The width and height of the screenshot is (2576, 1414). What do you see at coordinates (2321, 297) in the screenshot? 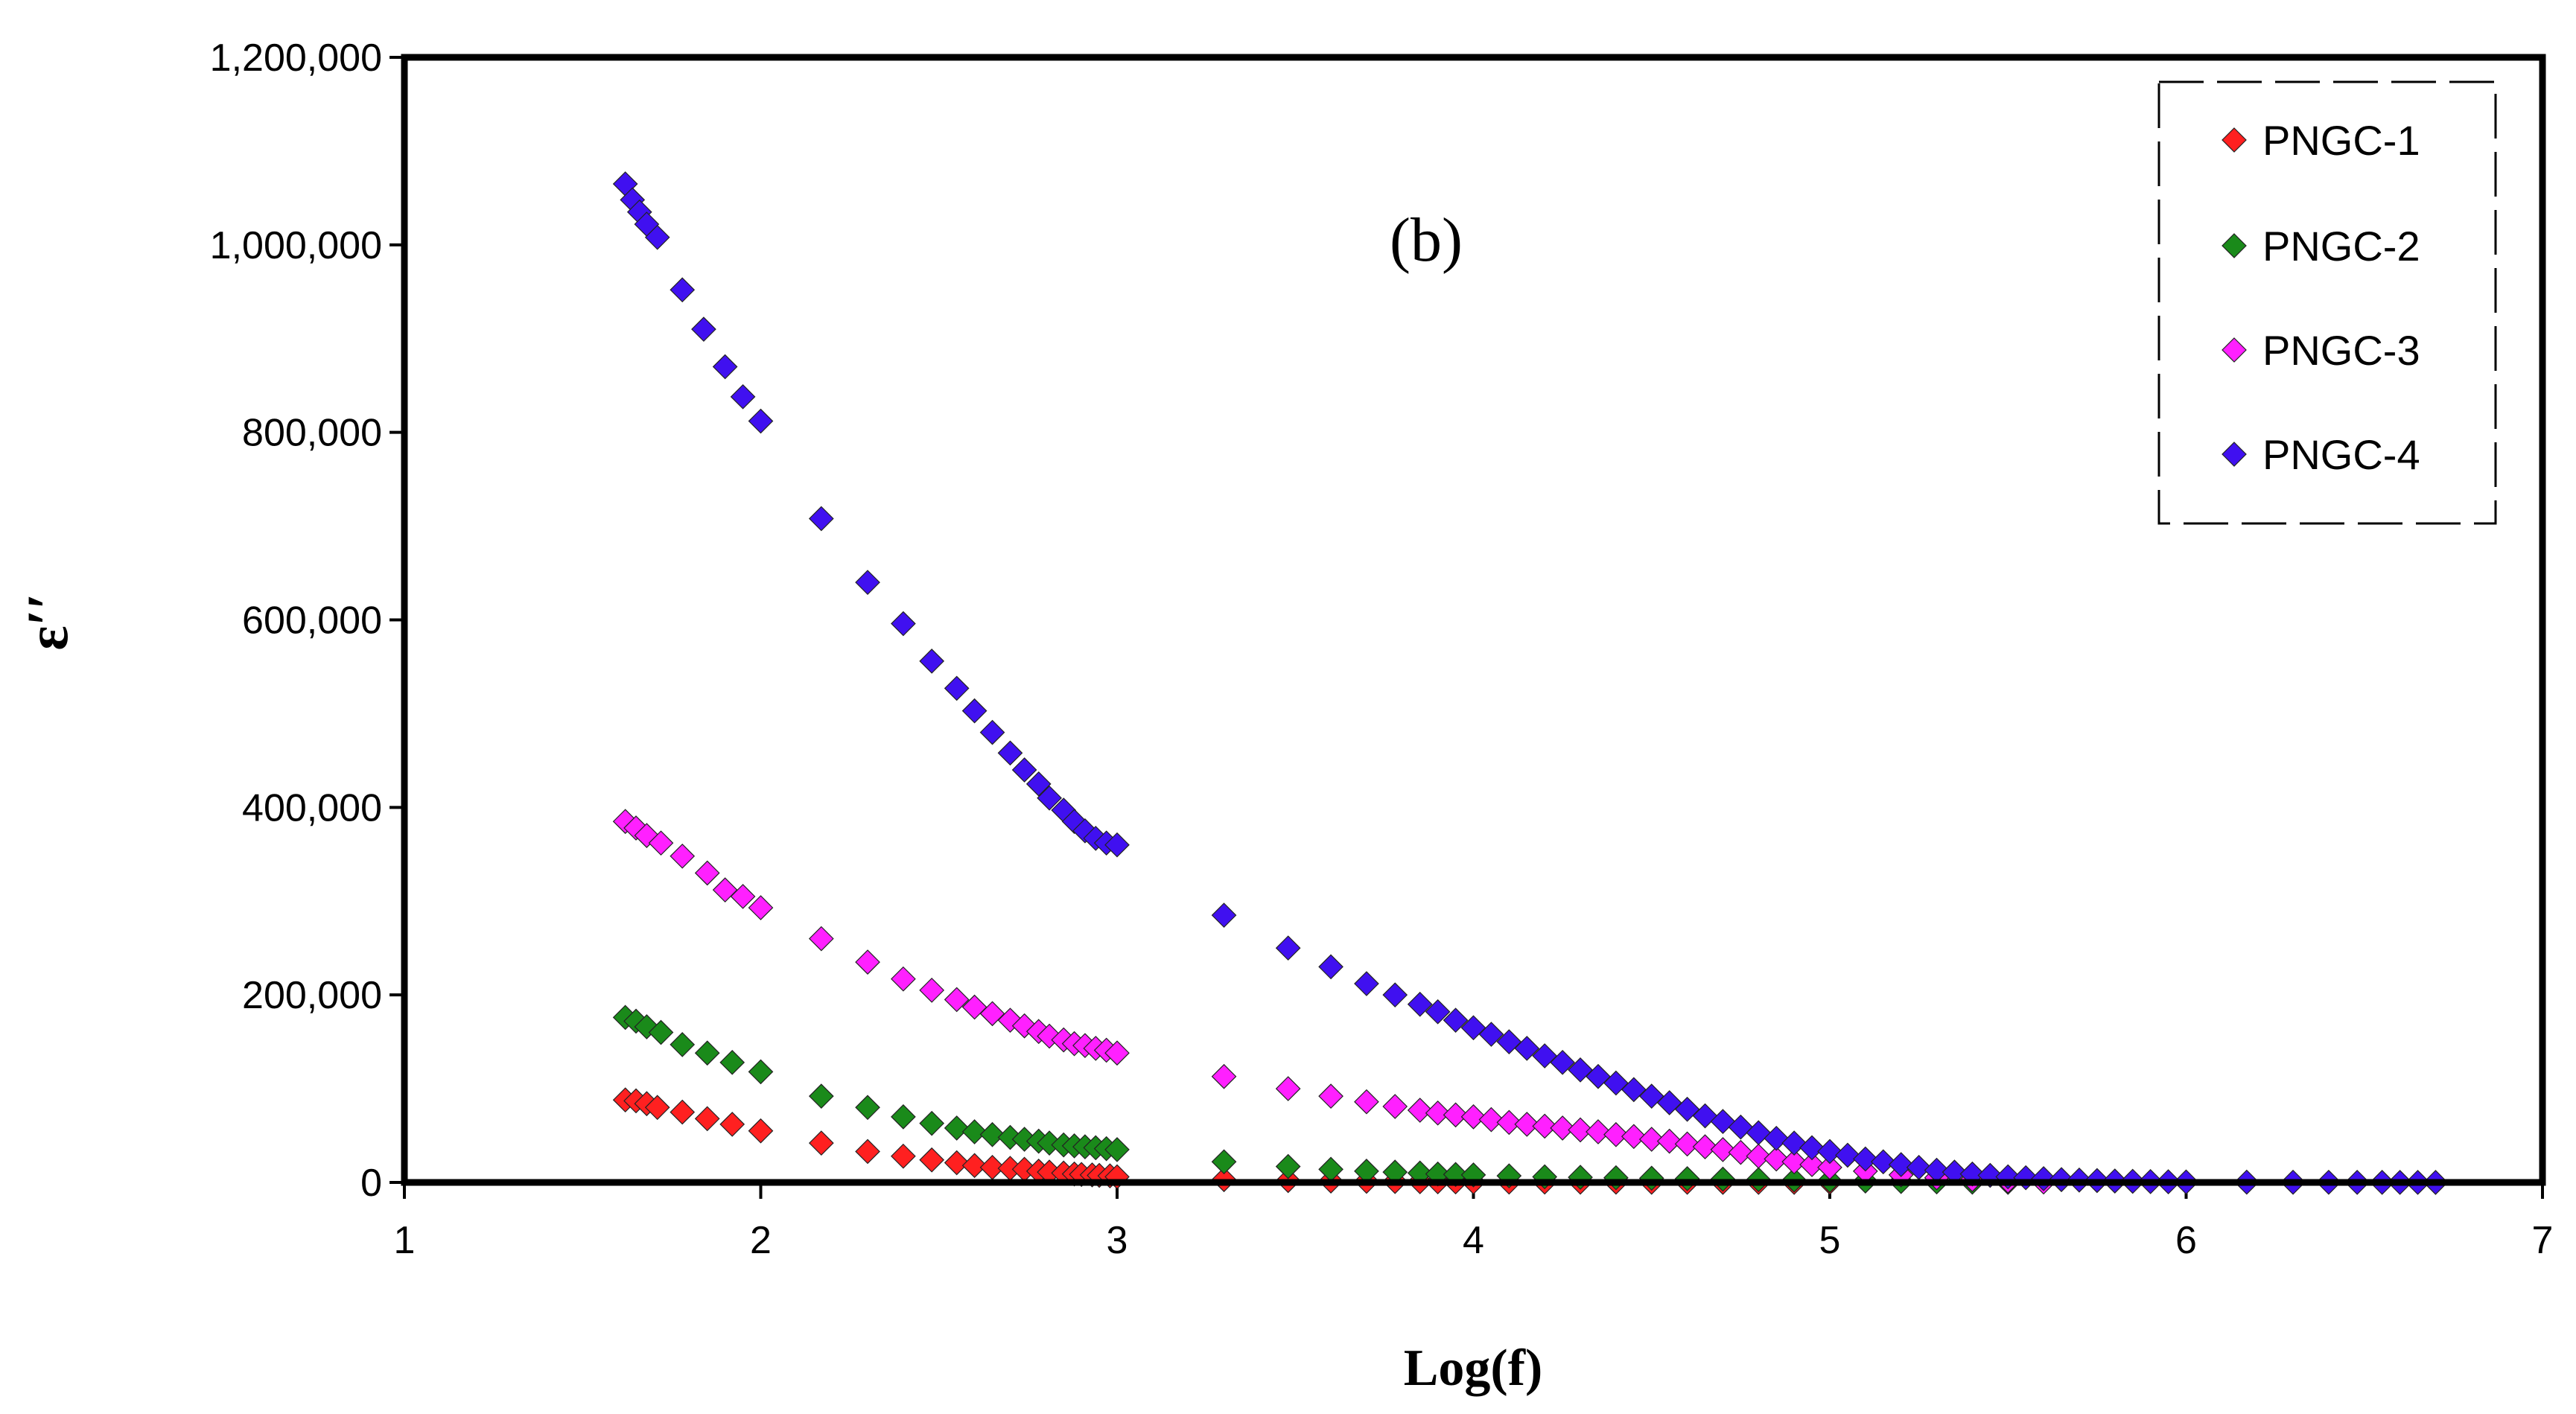
I see `legend-entries: PNGC-1 PNGC-2 PNGC-3 PNGC-4` at bounding box center [2321, 297].